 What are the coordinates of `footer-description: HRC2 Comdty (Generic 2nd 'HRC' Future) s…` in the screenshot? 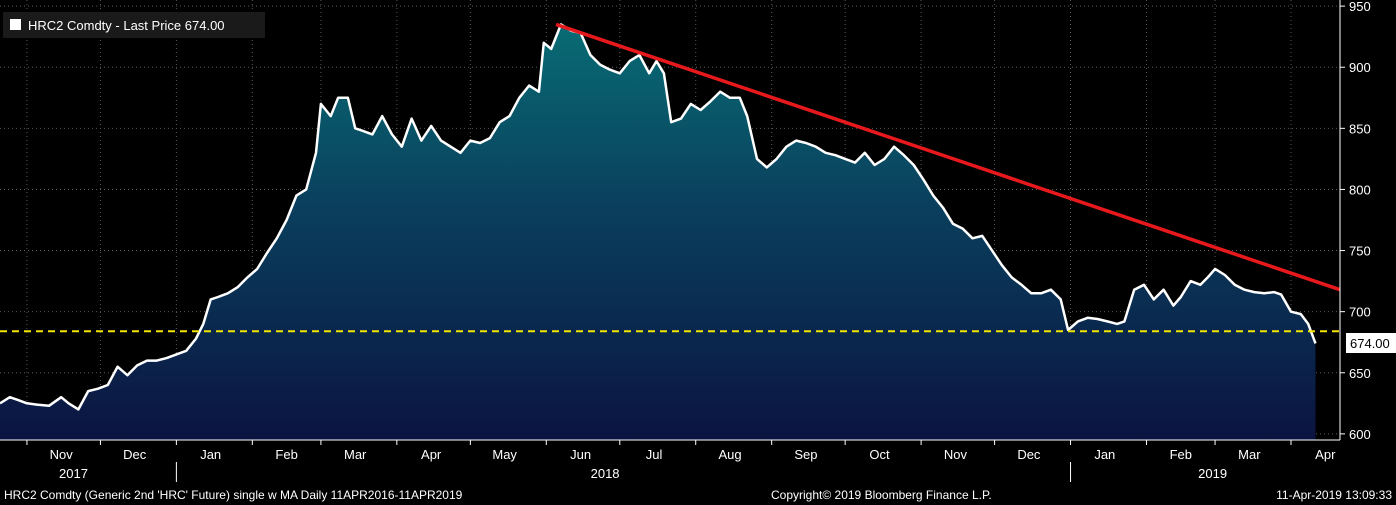 It's located at (233, 495).